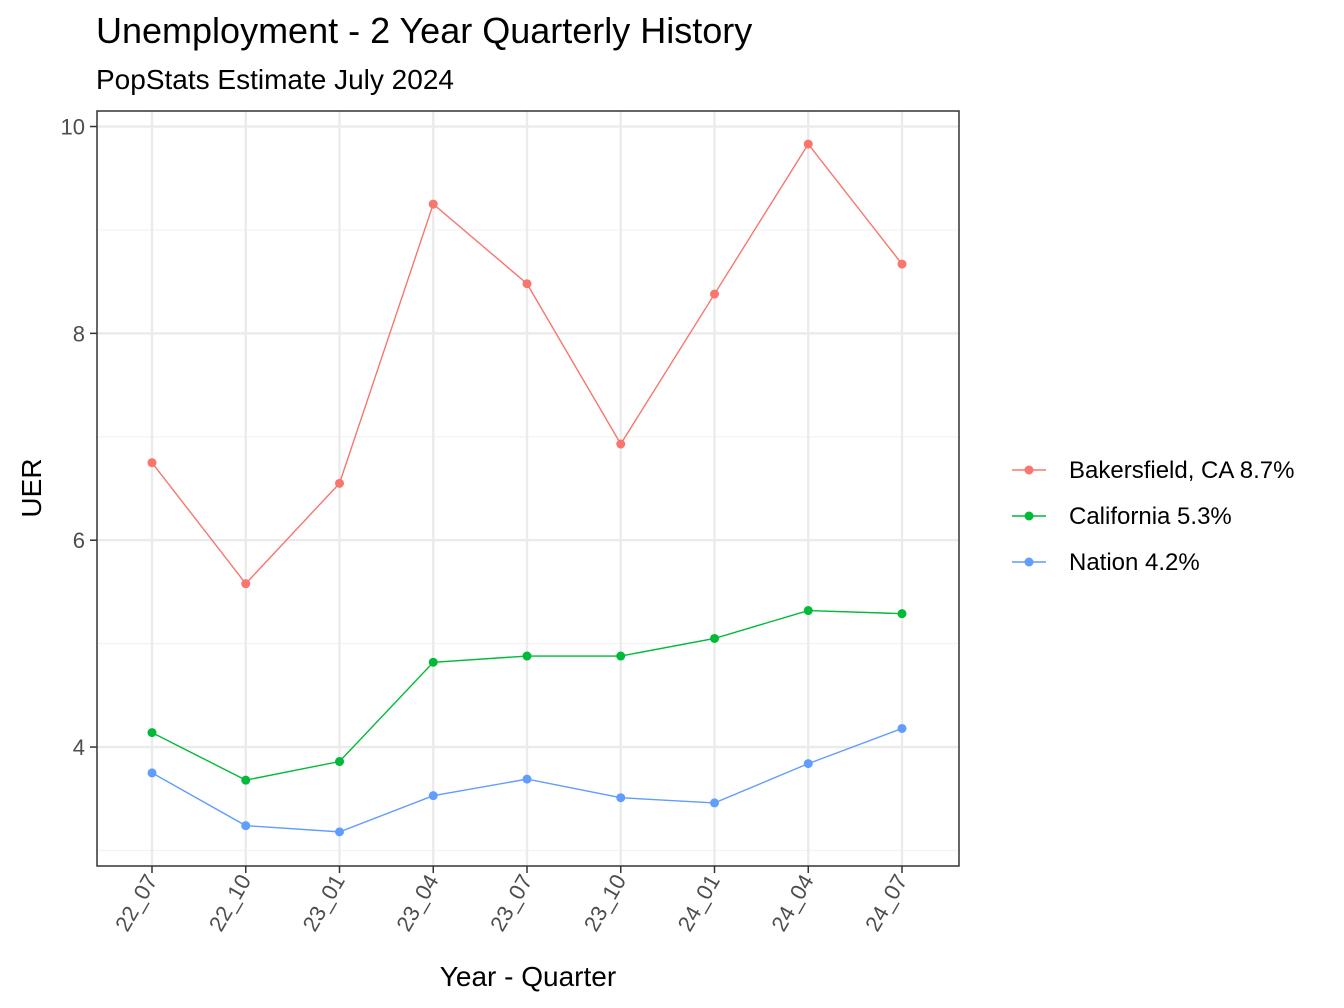 The width and height of the screenshot is (1344, 1008). Describe the element at coordinates (417, 902) in the screenshot. I see `x-tick-label: 23_04` at that location.